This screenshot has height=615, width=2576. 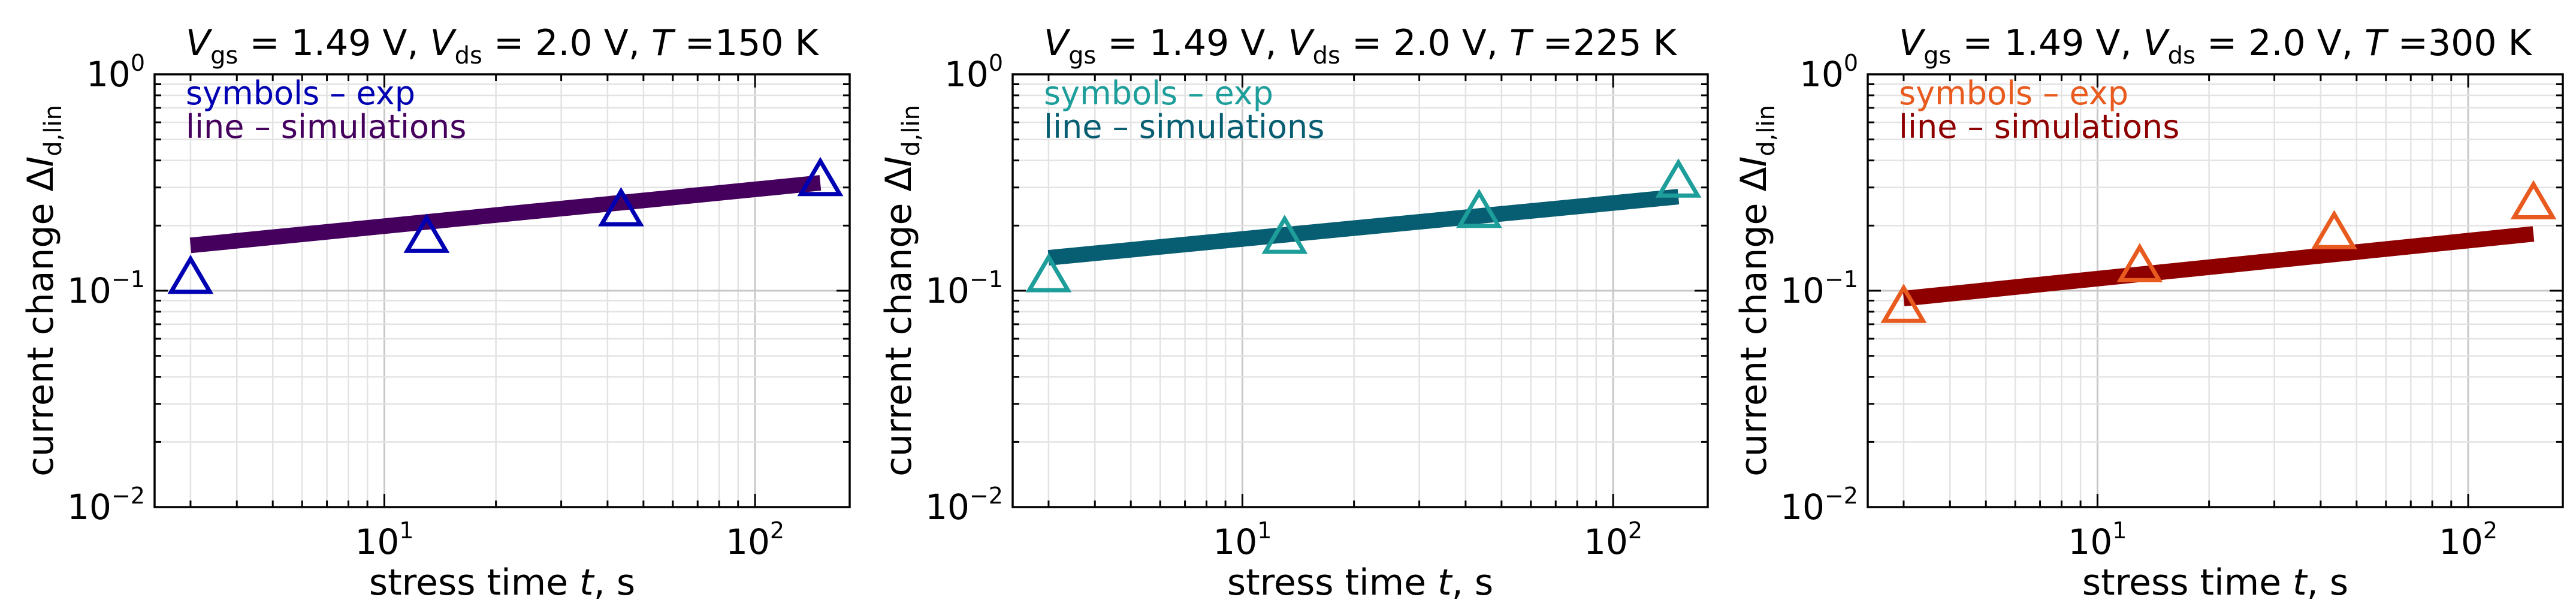 I want to click on chart-title: Vgs = 1.49 V, Vds = 2.0 V, T =225 K, so click(x=1361, y=46).